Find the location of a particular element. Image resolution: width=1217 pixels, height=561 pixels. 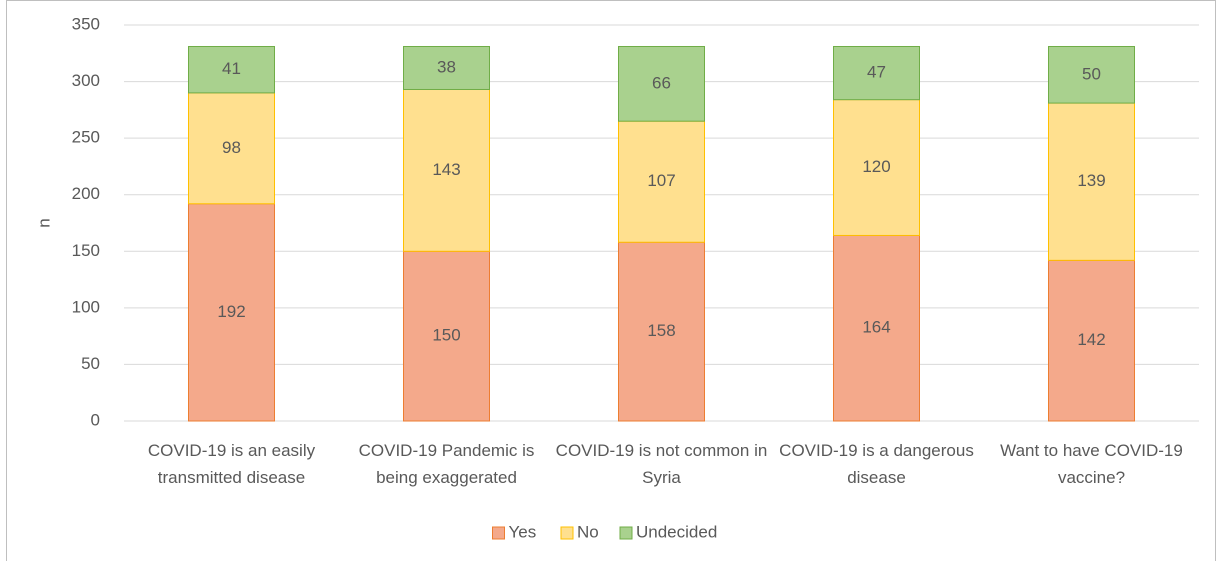

x-tick-label: COVID-19 Pandemic is being exaggerated is located at coordinates (446, 464).